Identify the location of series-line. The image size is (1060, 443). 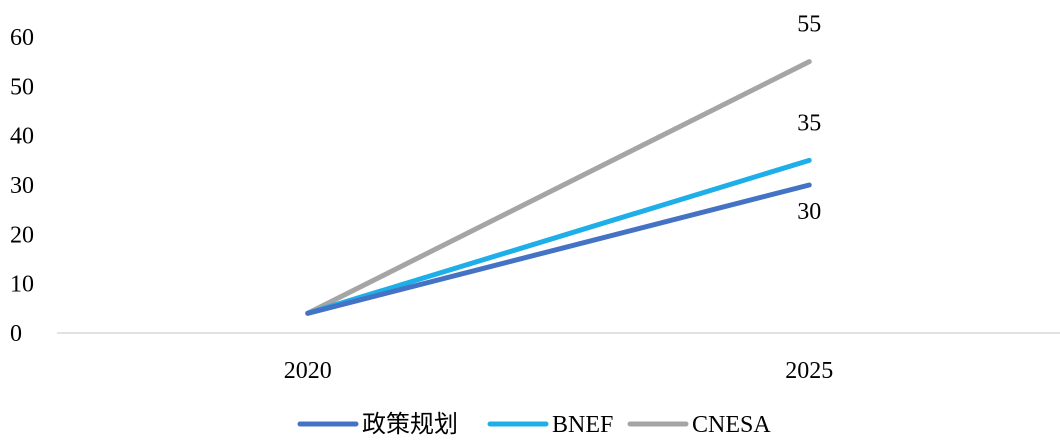
(558, 249).